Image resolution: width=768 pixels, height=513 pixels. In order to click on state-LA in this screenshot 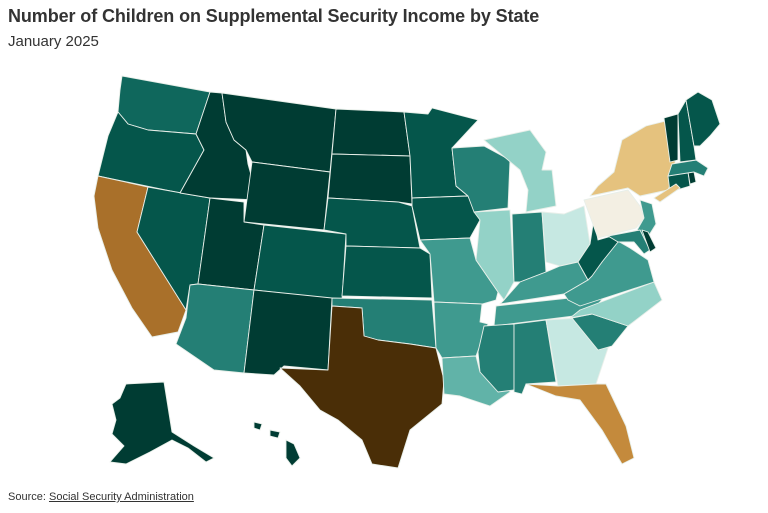, I will do `click(476, 381)`.